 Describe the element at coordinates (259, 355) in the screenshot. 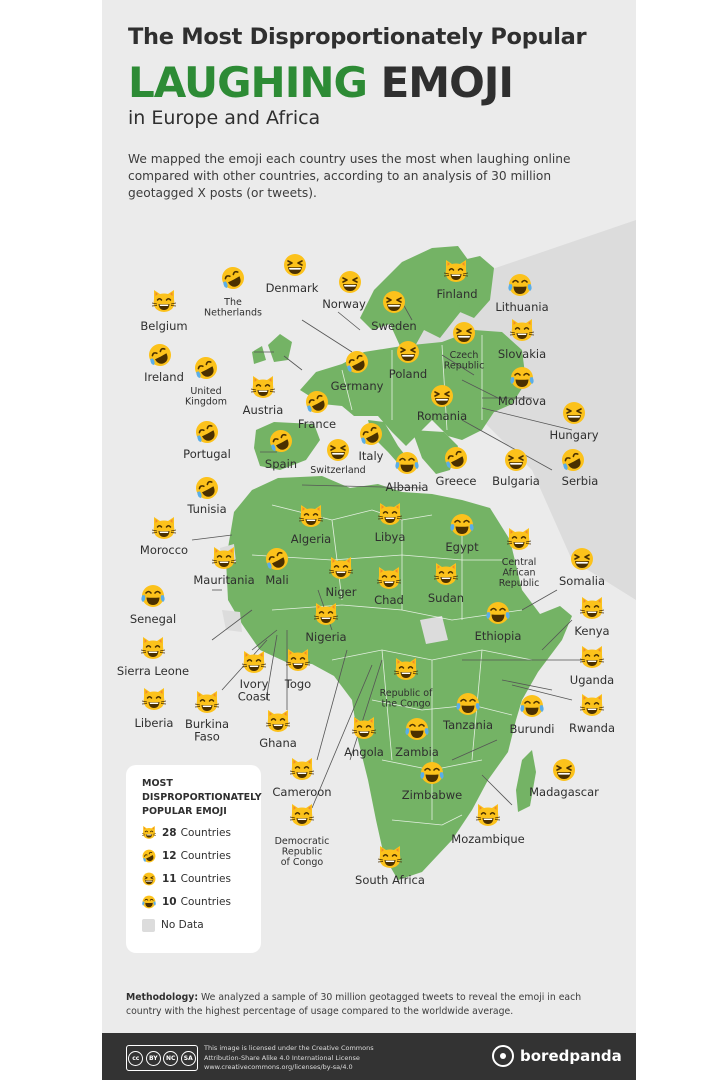

I see `ireland-land` at that location.